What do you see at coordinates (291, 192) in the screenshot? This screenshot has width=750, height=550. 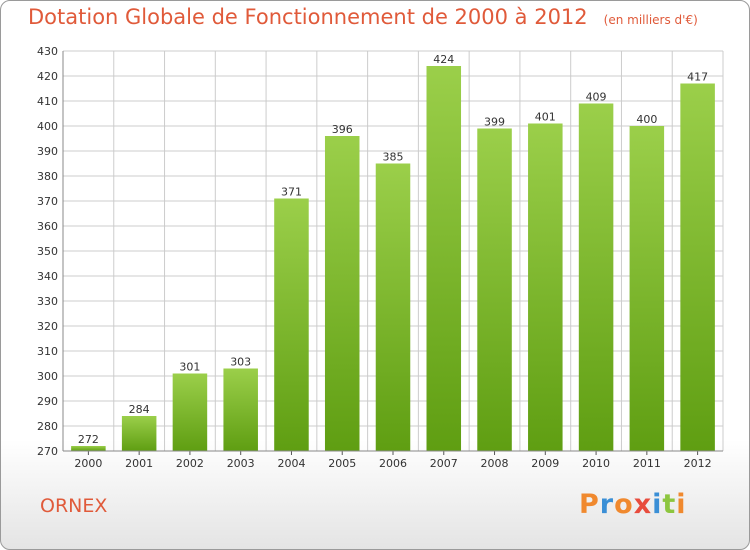 I see `bar-value-label: 371` at bounding box center [291, 192].